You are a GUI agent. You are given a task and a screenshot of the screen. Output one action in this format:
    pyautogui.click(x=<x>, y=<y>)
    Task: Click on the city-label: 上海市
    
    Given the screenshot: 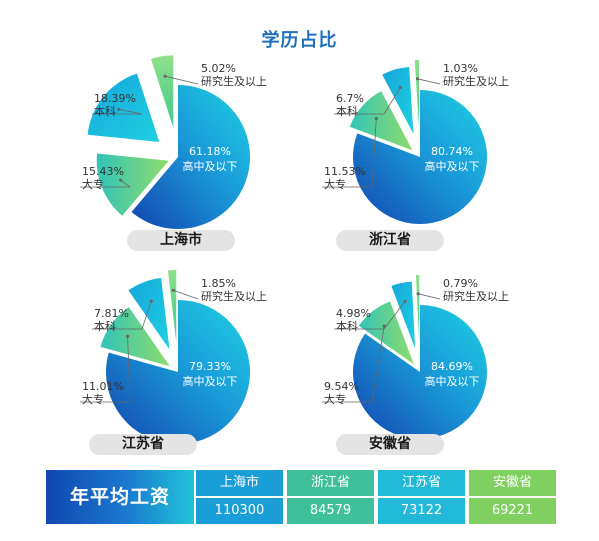 What is the action you would take?
    pyautogui.click(x=181, y=240)
    